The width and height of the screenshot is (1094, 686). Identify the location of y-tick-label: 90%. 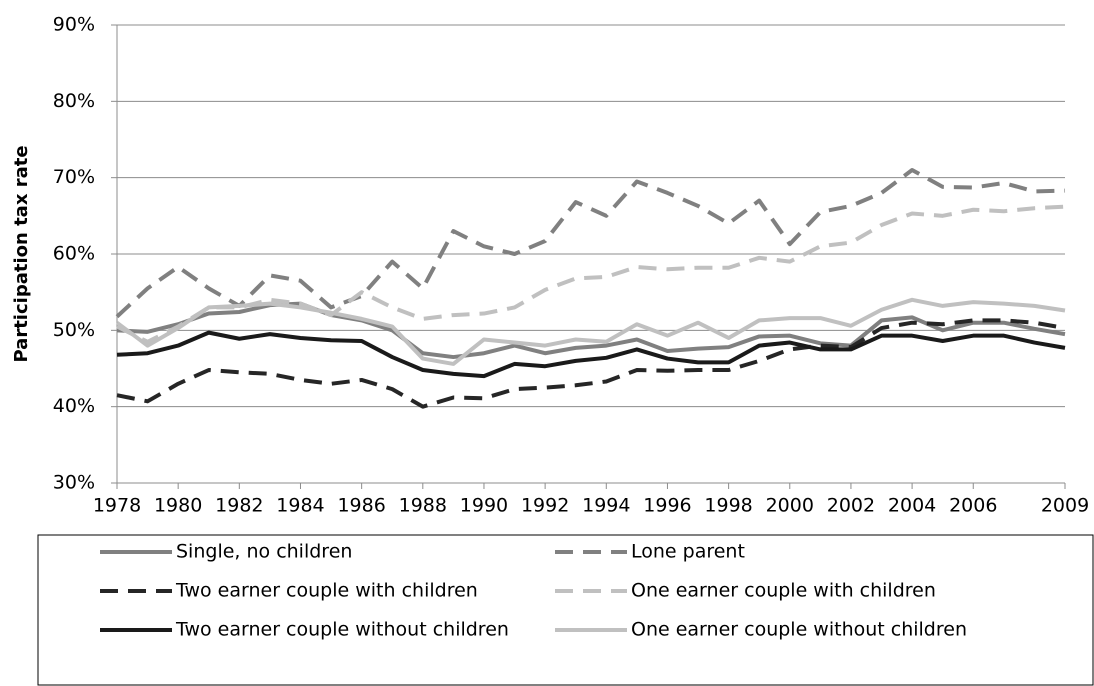
(74, 25).